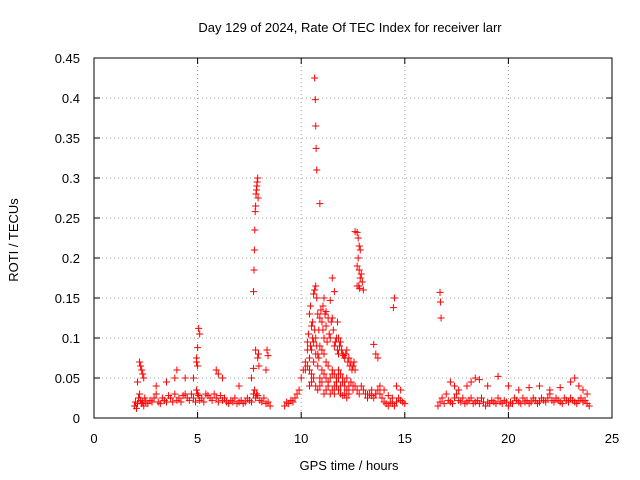  Describe the element at coordinates (71, 98) in the screenshot. I see `y-tick-label: 0.4` at that location.